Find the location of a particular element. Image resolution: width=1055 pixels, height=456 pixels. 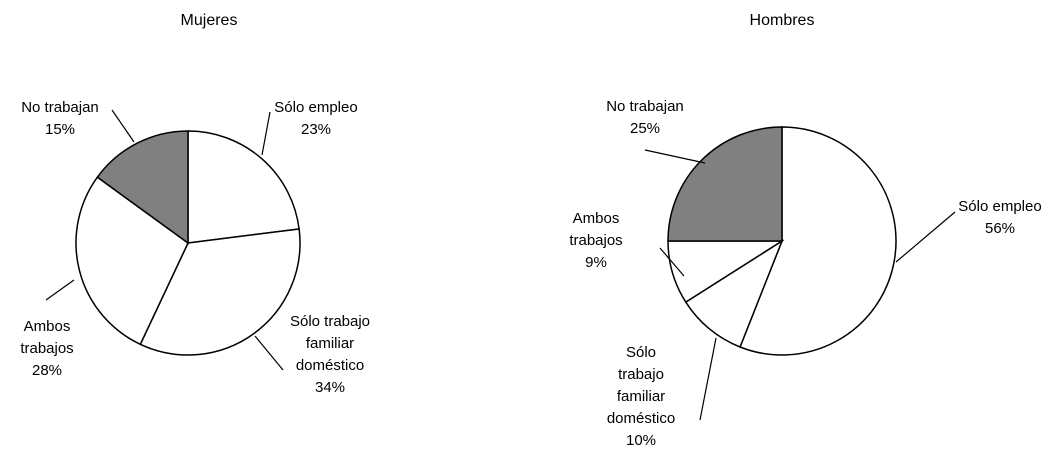

slice-value-label: 15% is located at coordinates (60, 129).